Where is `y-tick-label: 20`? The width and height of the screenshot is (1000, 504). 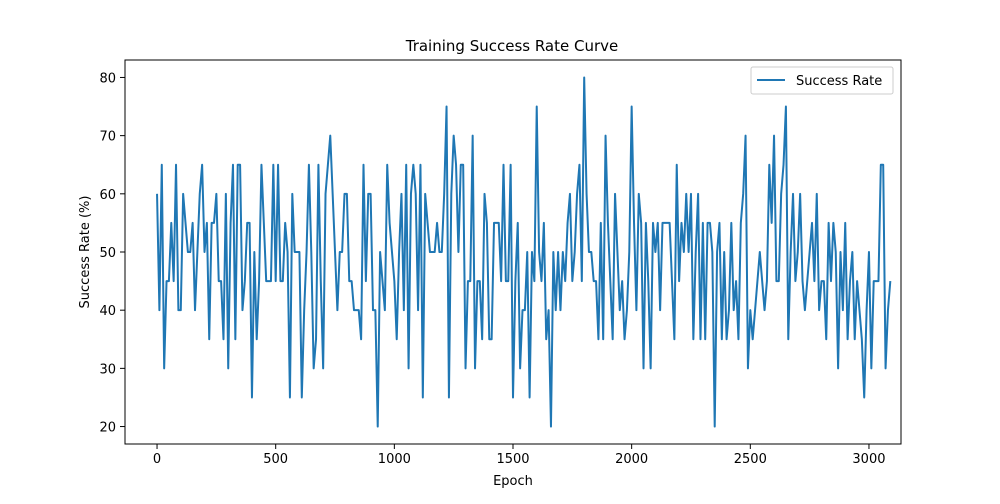
y-tick-label: 20 is located at coordinates (107, 428).